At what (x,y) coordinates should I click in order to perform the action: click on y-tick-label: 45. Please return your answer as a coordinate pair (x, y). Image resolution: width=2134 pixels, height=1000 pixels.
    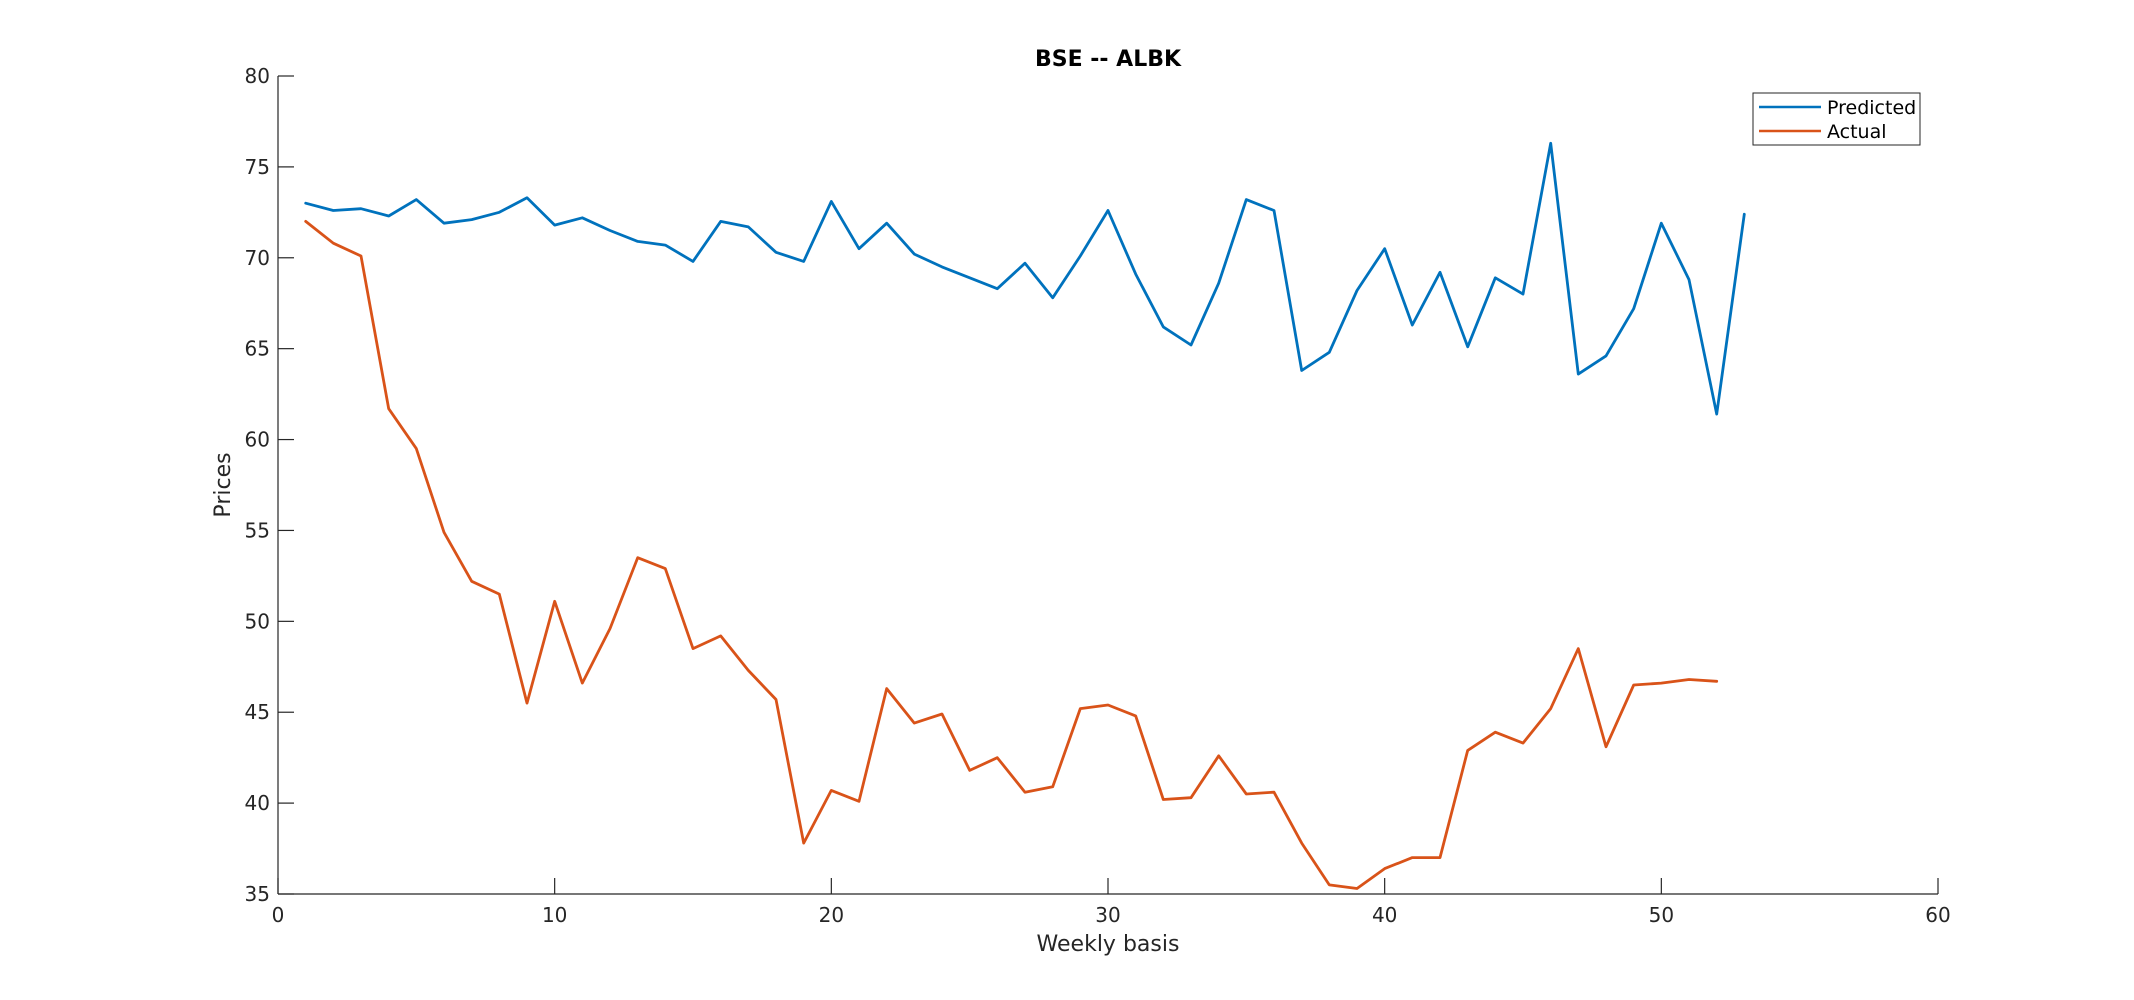
    Looking at the image, I should click on (257, 712).